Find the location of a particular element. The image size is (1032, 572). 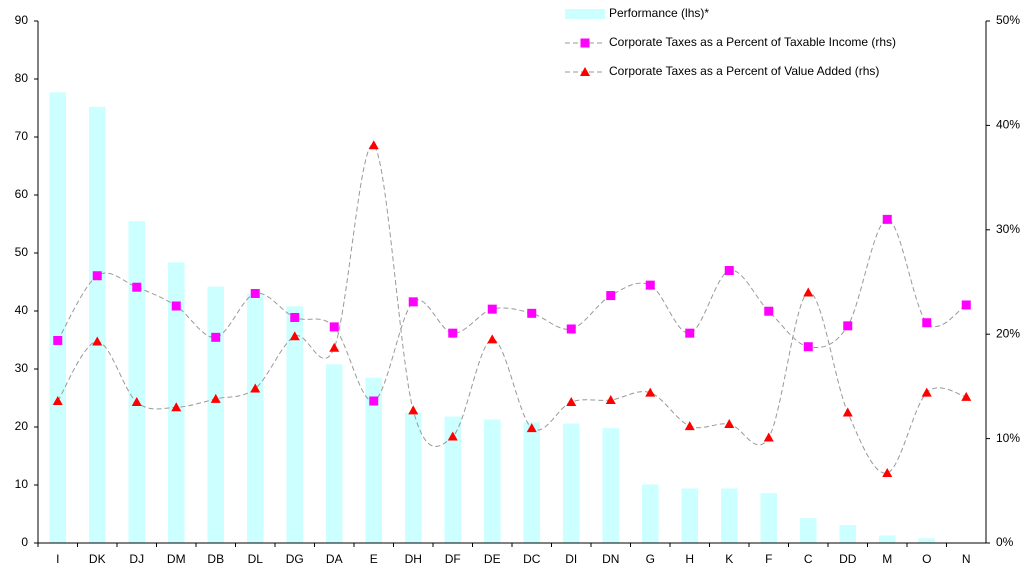

x-tick-label: N is located at coordinates (966, 559).